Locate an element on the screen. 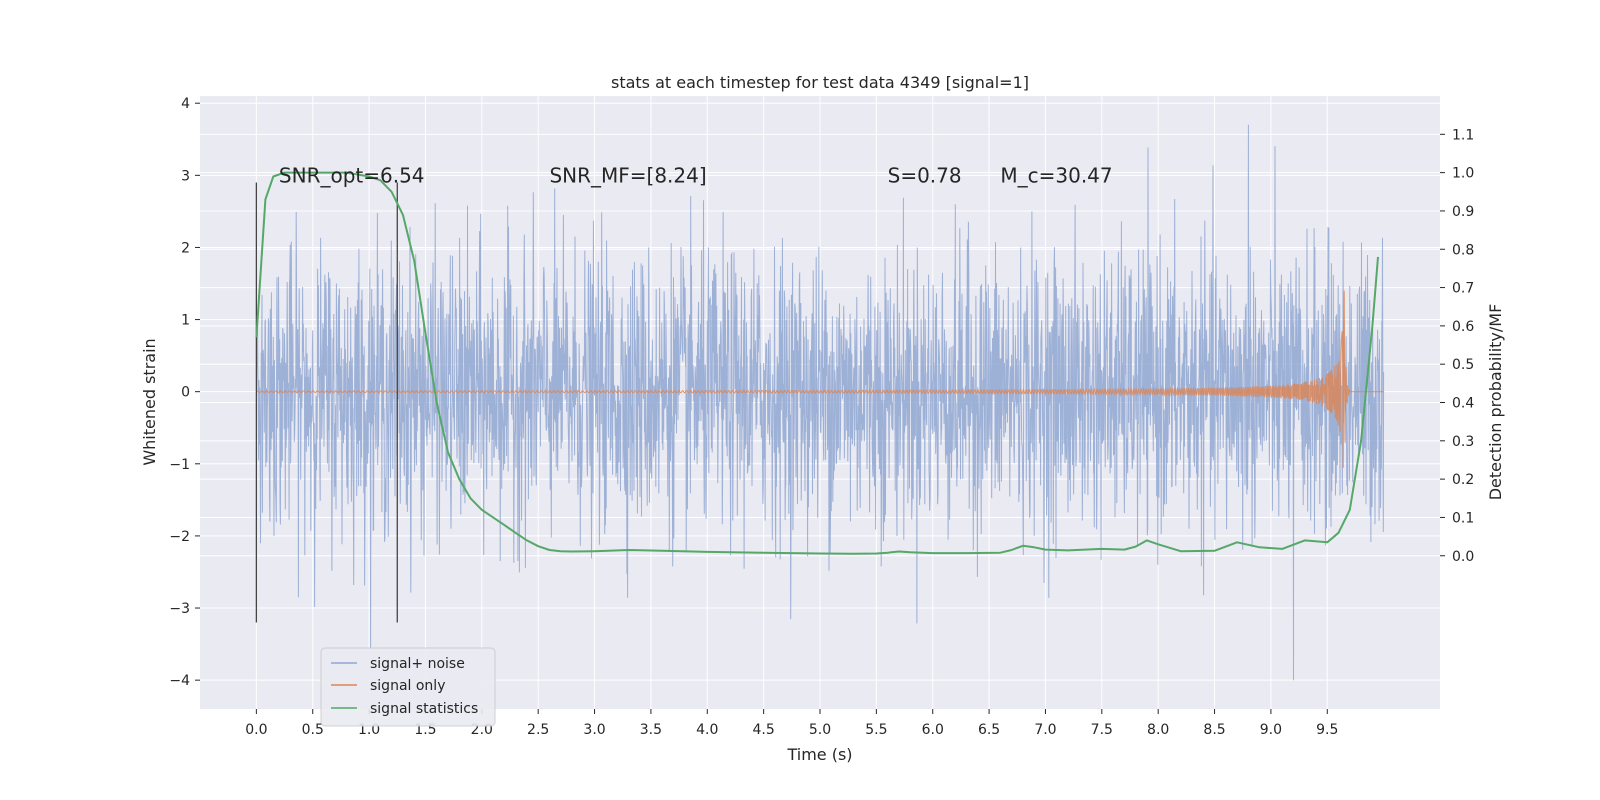  y-tick-label: −2 is located at coordinates (179, 537).